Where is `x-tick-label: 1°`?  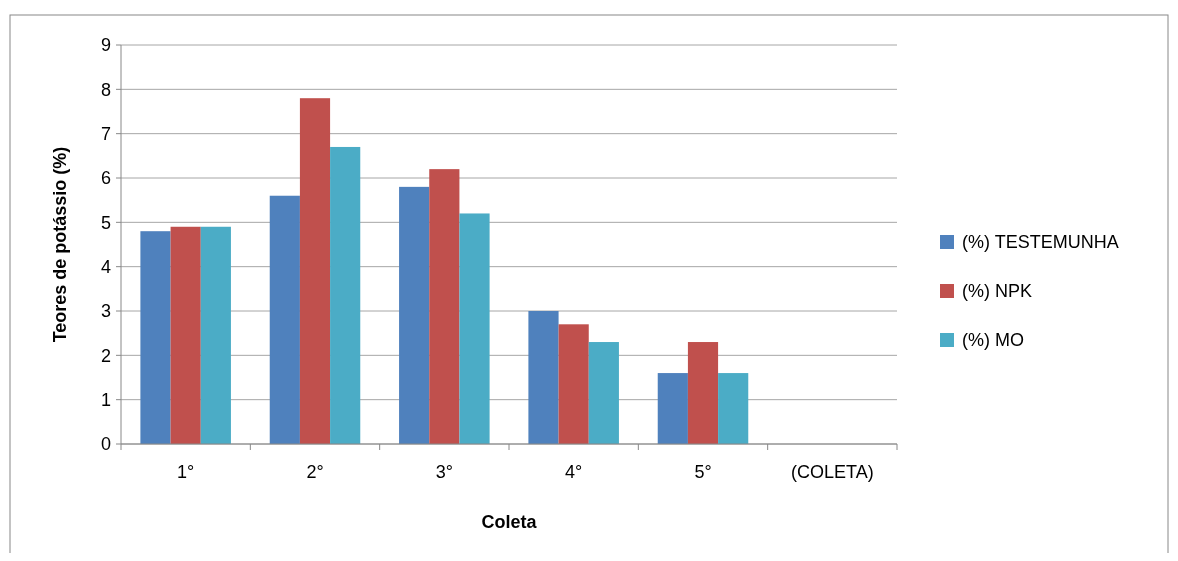
x-tick-label: 1° is located at coordinates (186, 472).